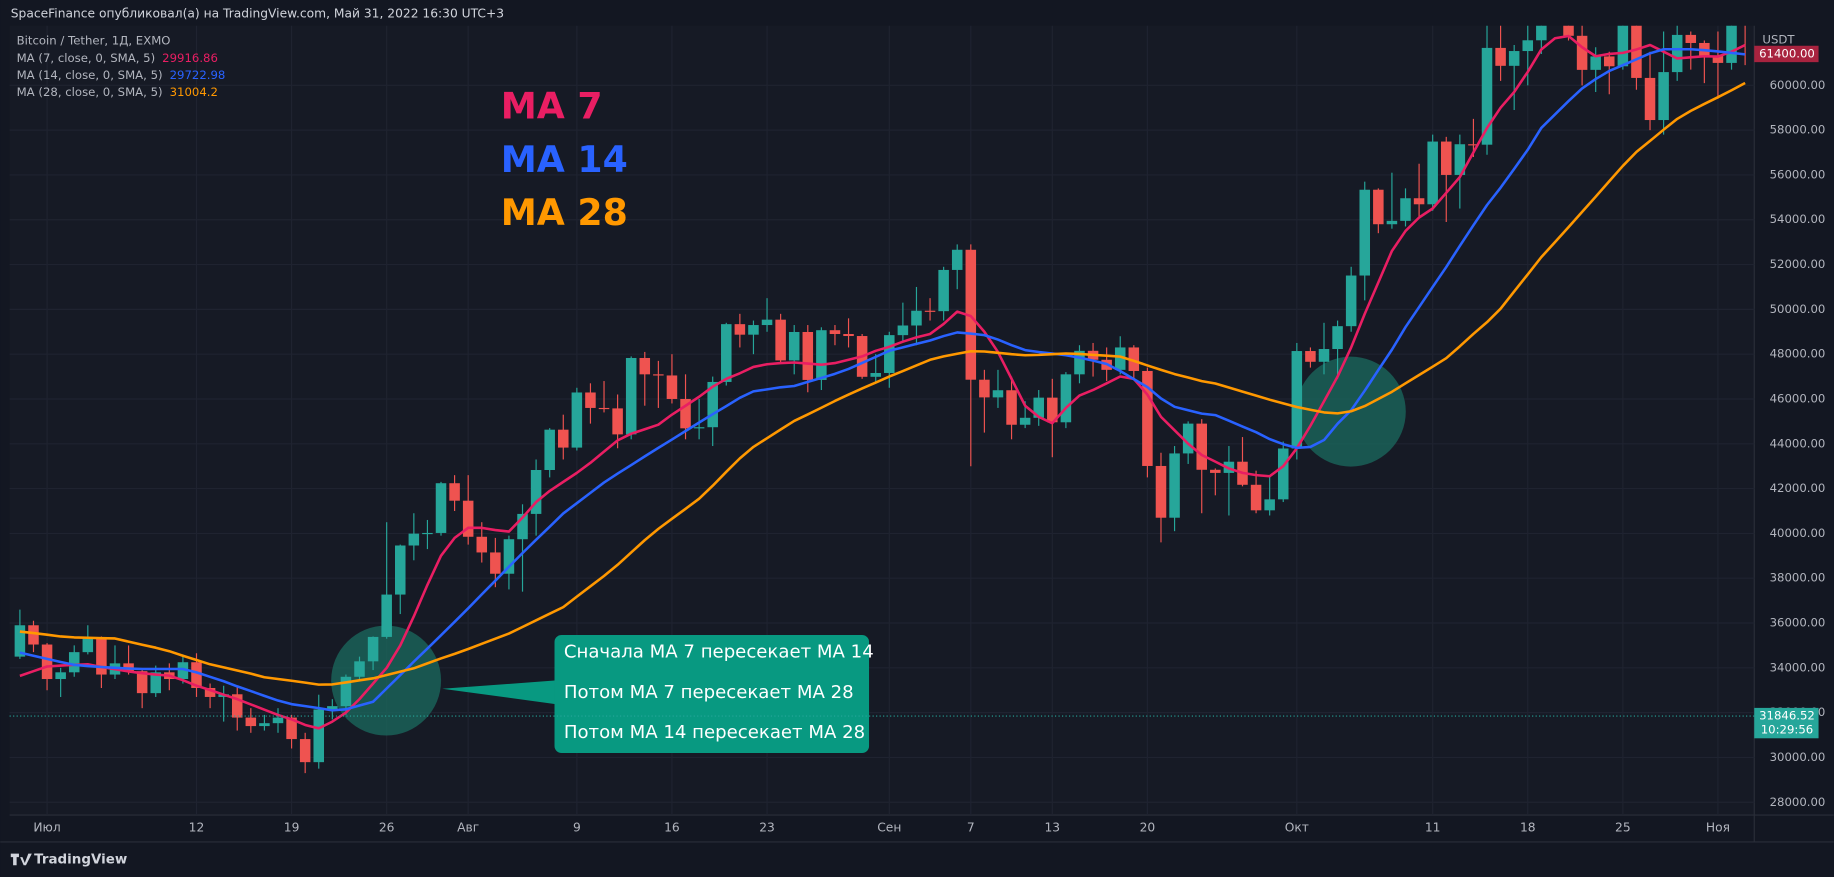 This screenshot has width=1834, height=877. I want to click on annotation: MA 7, so click(552, 106).